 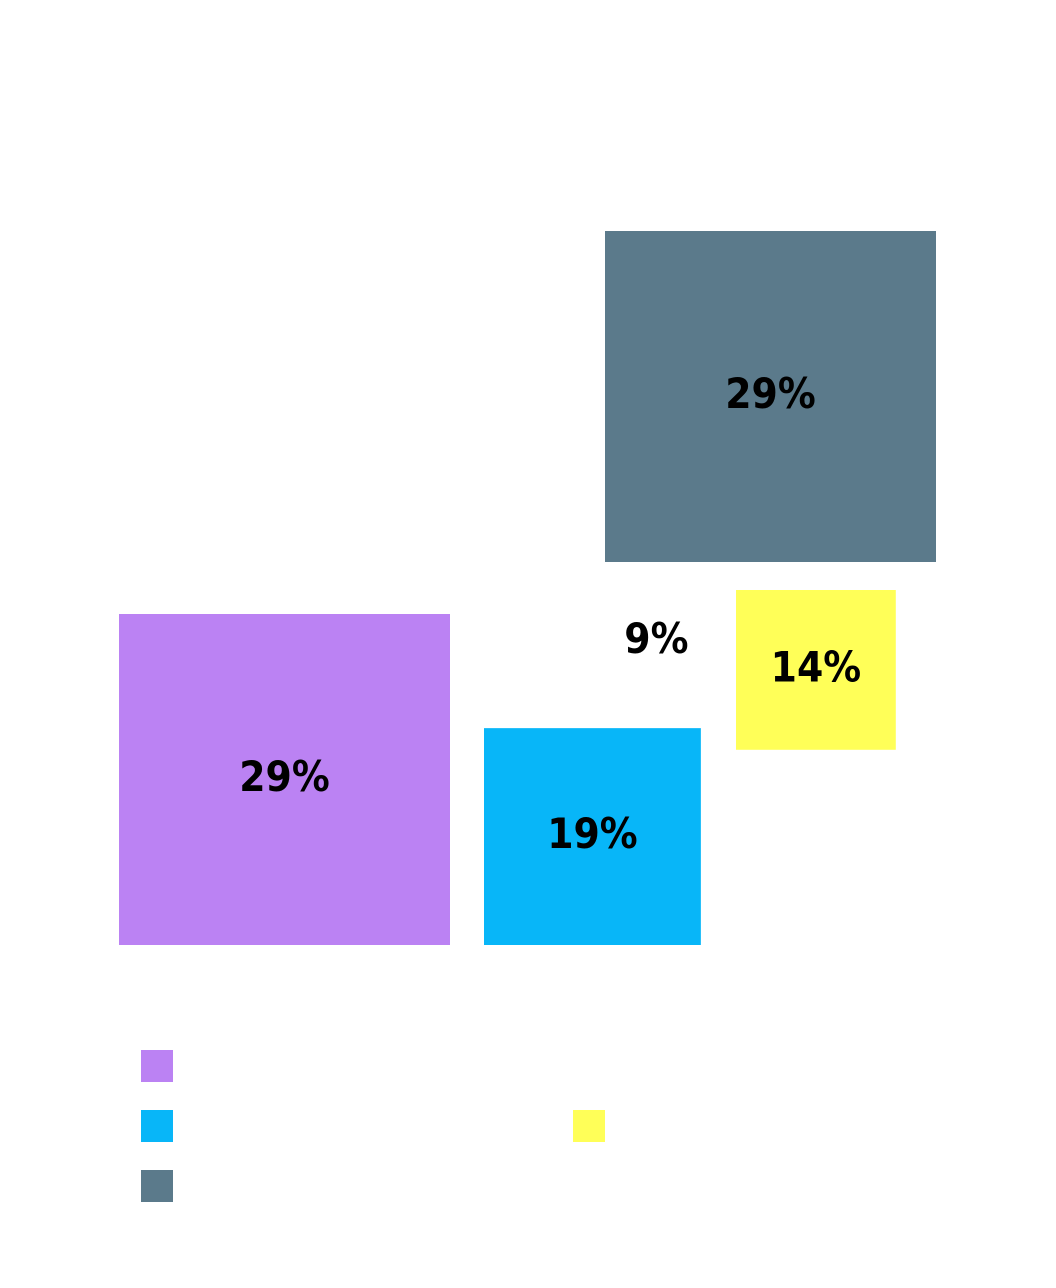 I want to click on value-label: 14%, so click(x=816, y=666).